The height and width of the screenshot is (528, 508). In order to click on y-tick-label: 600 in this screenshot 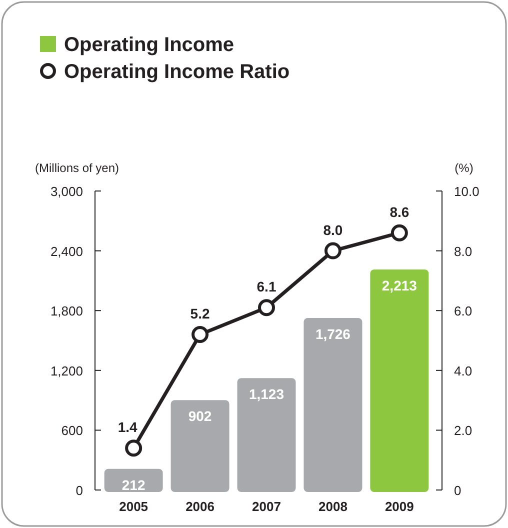, I will do `click(72, 430)`.